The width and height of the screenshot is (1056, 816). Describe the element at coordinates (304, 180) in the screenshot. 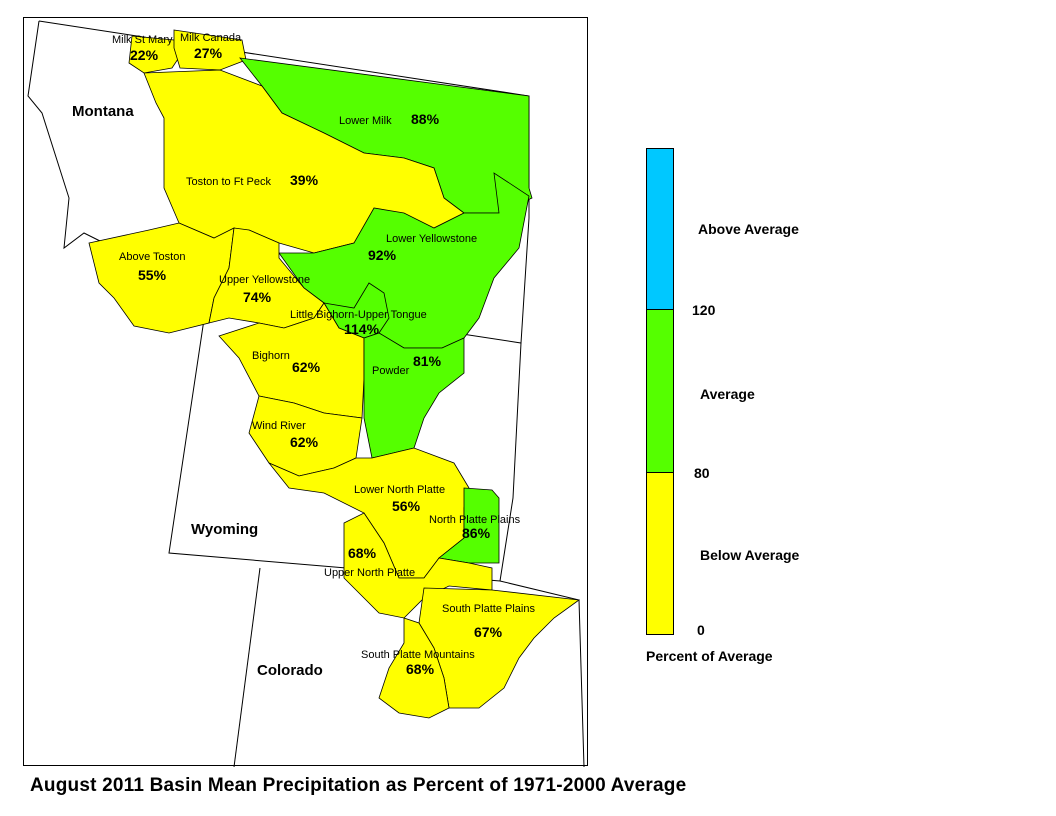

I see `basin-value: 39%` at that location.